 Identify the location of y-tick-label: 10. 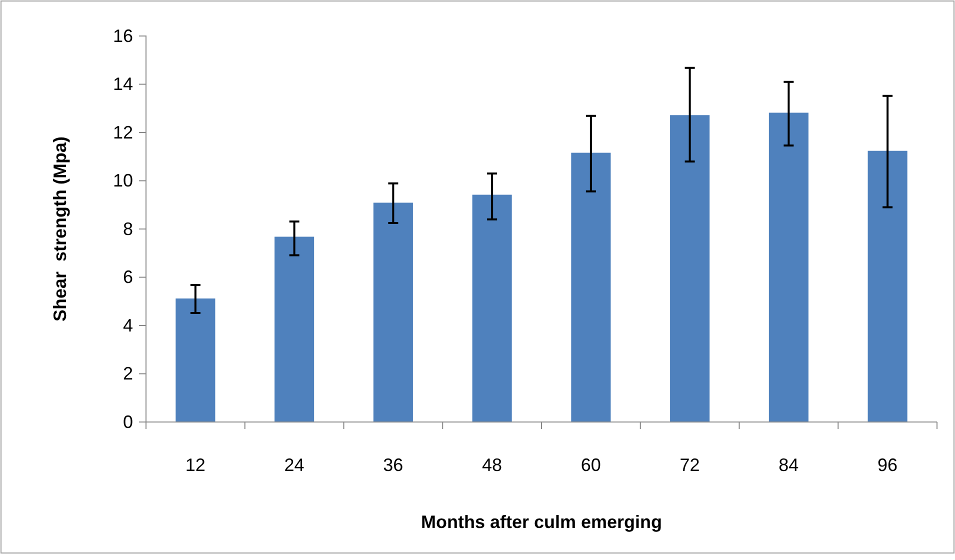
(122, 180).